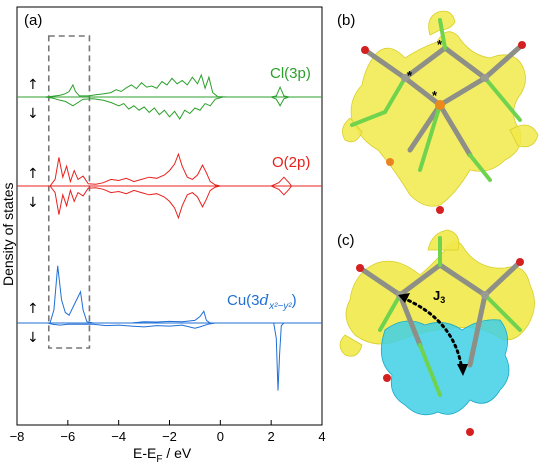  What do you see at coordinates (33, 338) in the screenshot?
I see `cu-spin-down-arrow: ↓` at bounding box center [33, 338].